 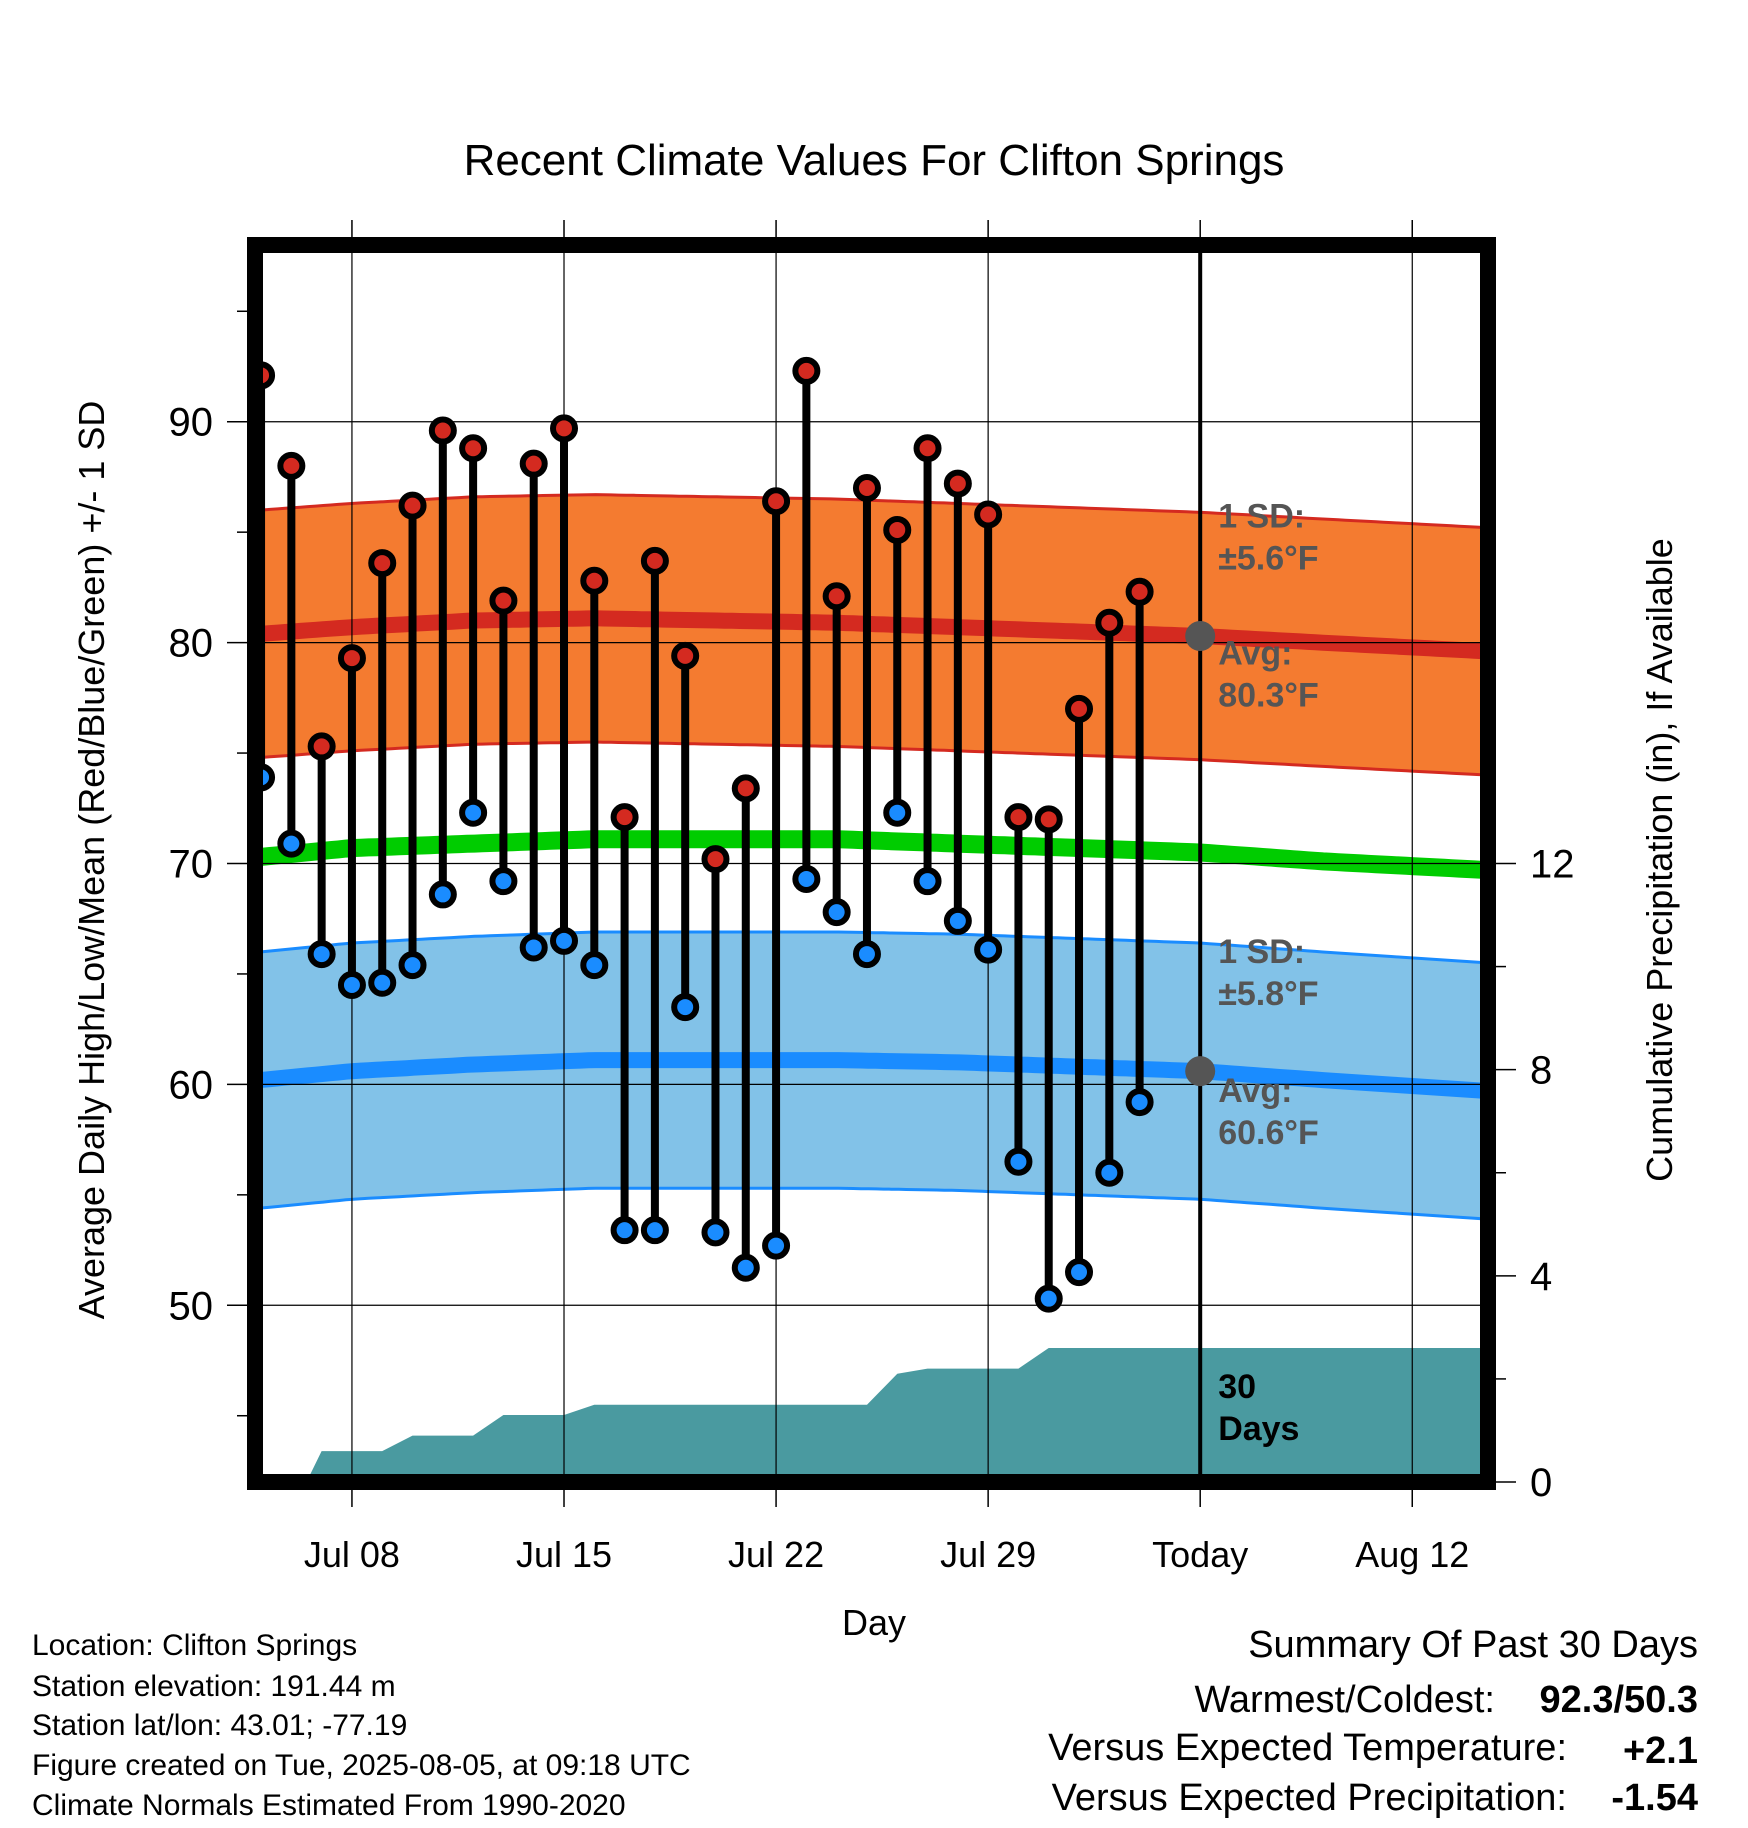 I want to click on high-sd-annotation: 1 SD:, so click(x=1261, y=517).